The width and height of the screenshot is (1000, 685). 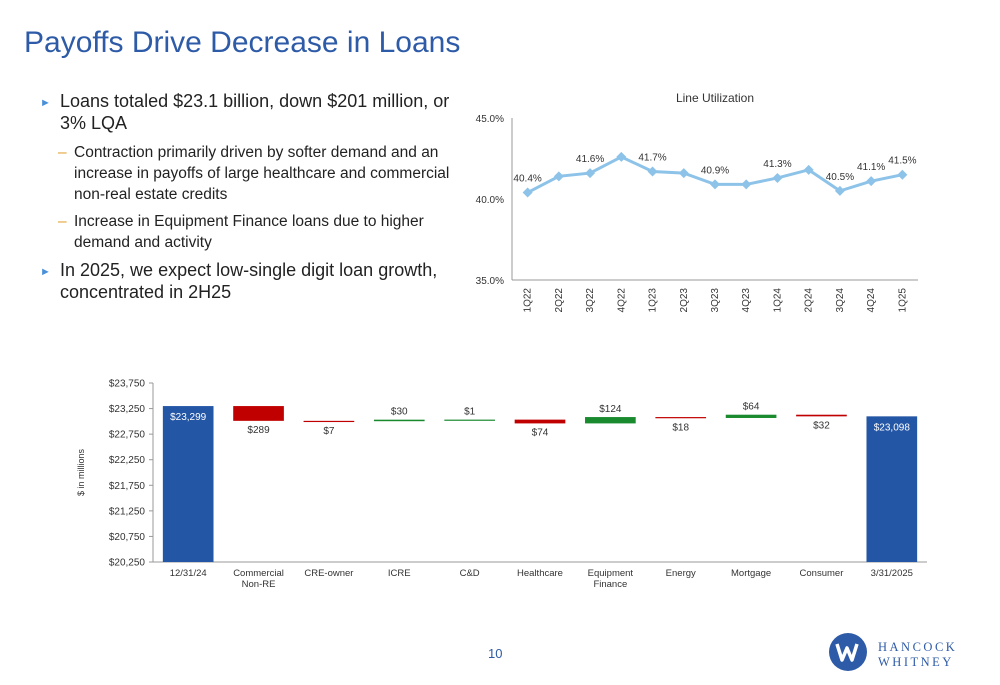 What do you see at coordinates (540, 573) in the screenshot?
I see `x-tick-label: Healthcare` at bounding box center [540, 573].